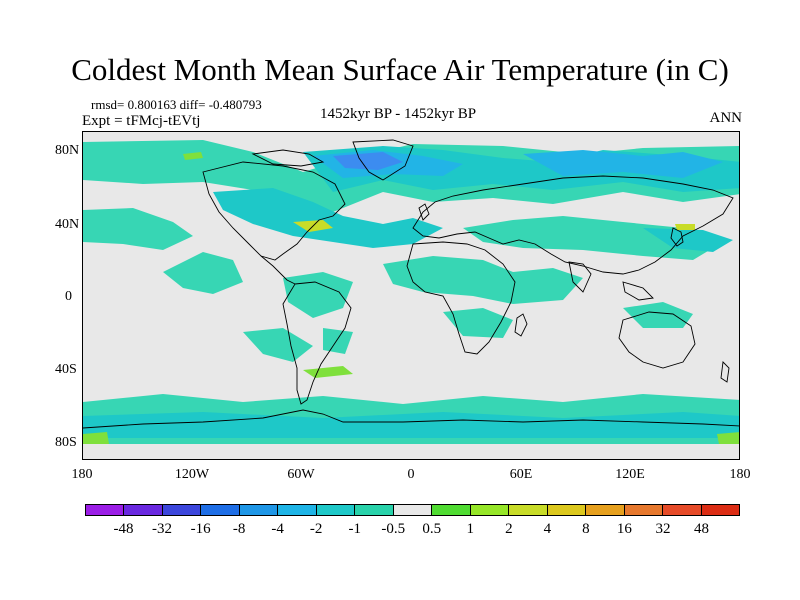 The width and height of the screenshot is (800, 600). What do you see at coordinates (162, 529) in the screenshot?
I see `colorbar-tick-label: -32` at bounding box center [162, 529].